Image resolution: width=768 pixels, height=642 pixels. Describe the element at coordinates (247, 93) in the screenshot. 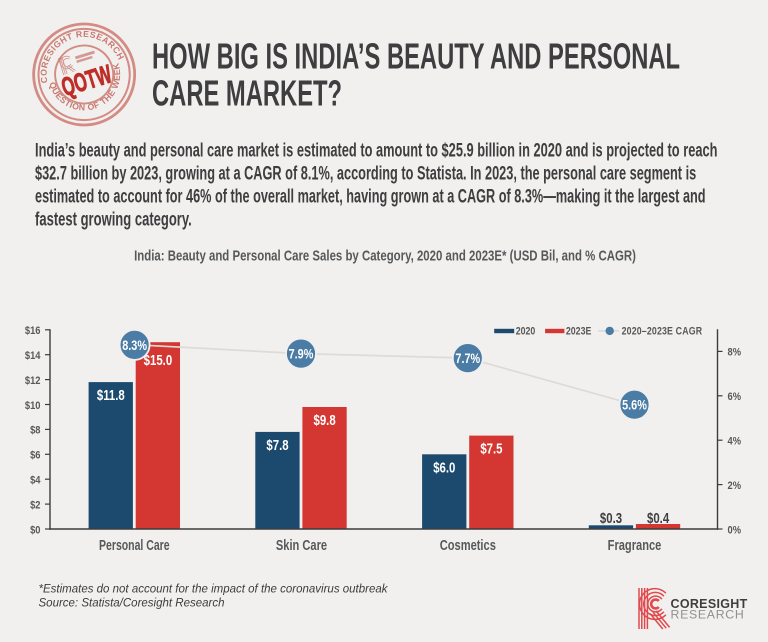

I see `svg-text: CARE MARKET?` at that location.